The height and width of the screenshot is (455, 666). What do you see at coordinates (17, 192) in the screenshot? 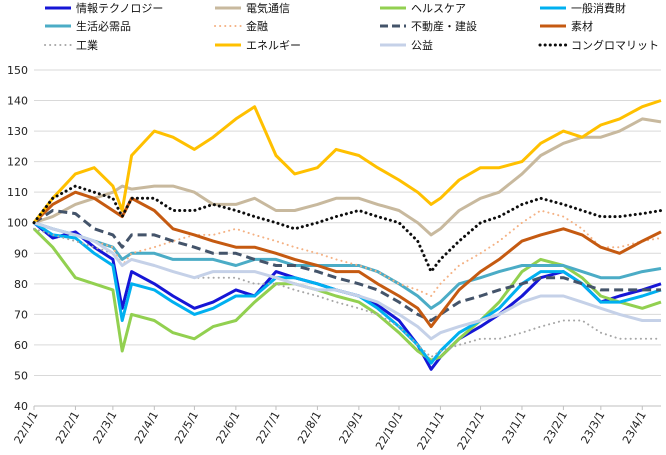
I see `y-tick-label: 110` at bounding box center [17, 192].